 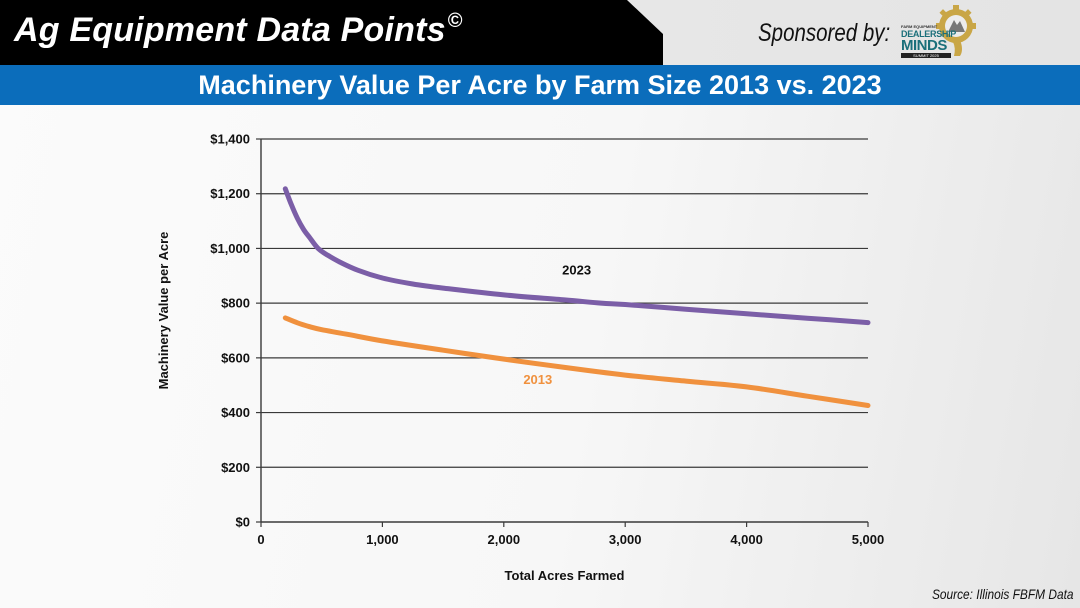 I want to click on y-tick-label: $1,200, so click(x=230, y=193).